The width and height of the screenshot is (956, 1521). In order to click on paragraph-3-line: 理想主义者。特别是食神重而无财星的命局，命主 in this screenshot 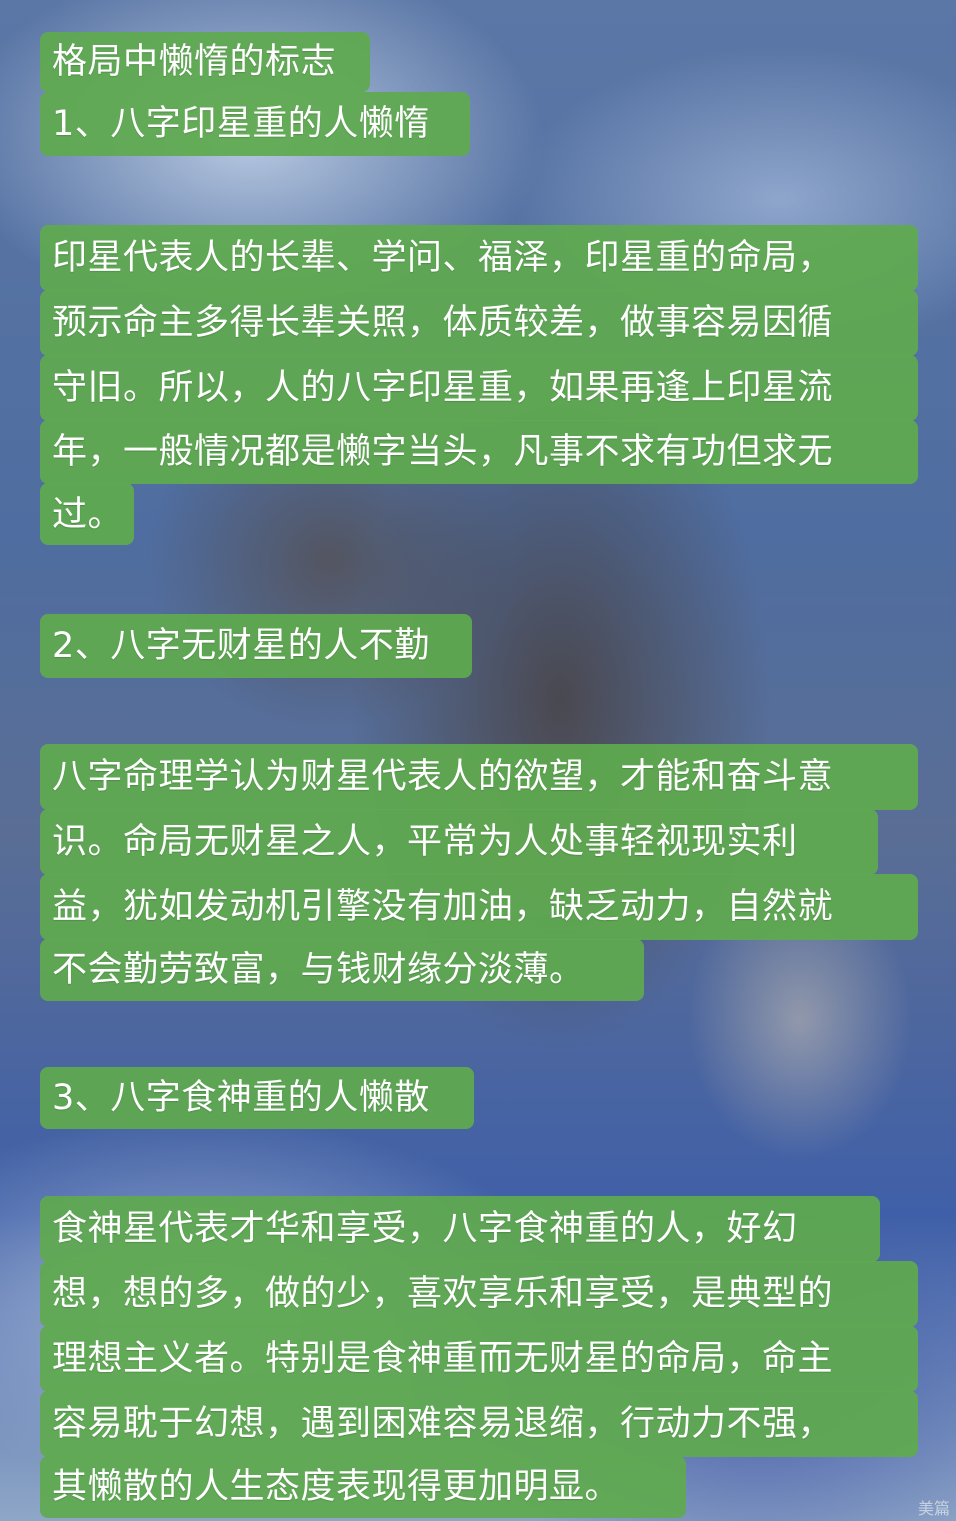, I will do `click(443, 1359)`.